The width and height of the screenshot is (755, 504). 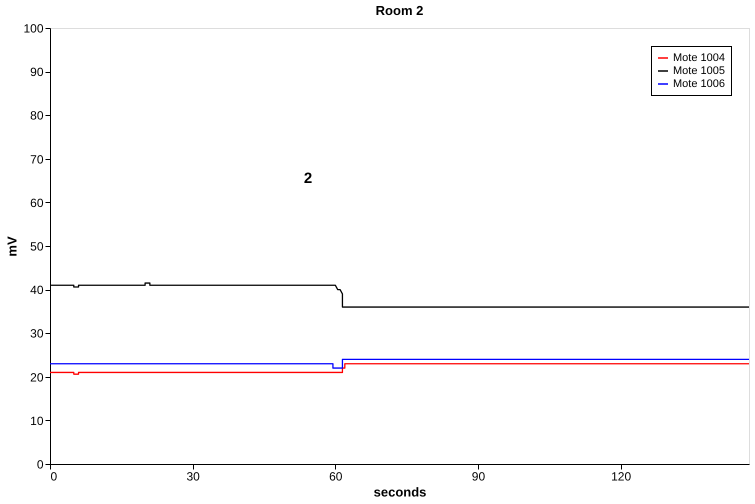 I want to click on legend-label: Mote 1006, so click(x=699, y=84).